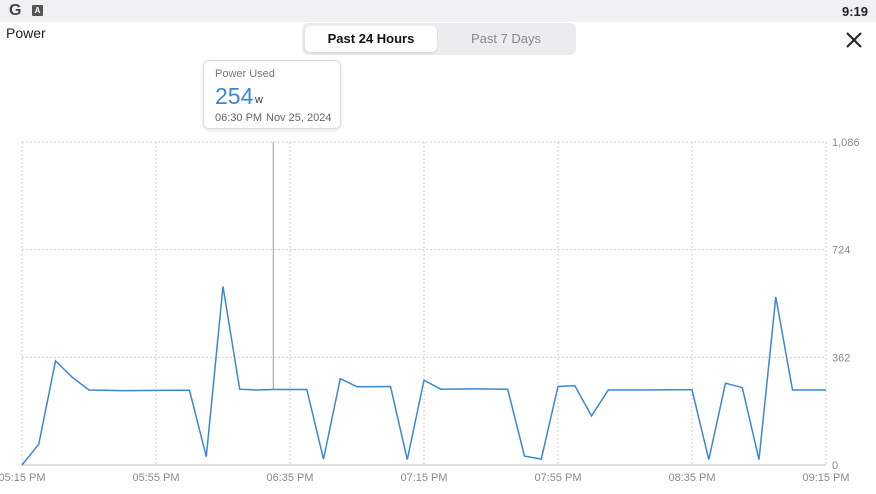  What do you see at coordinates (371, 39) in the screenshot?
I see `tab-past-24-hours: Past 24 Hours` at bounding box center [371, 39].